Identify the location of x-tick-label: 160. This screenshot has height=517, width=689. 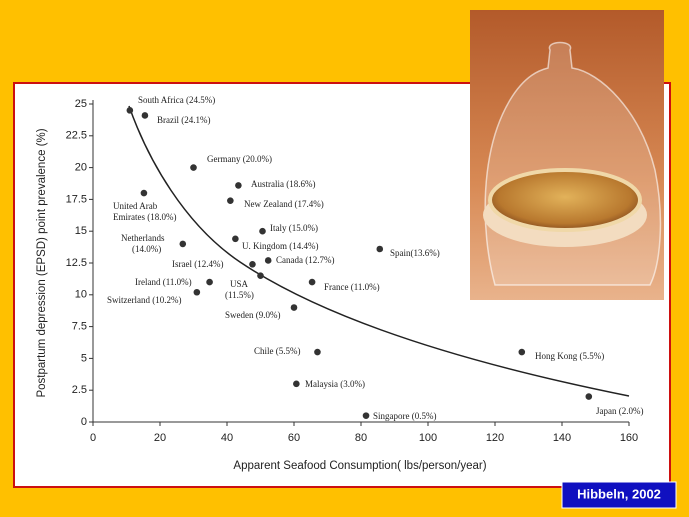
(629, 438).